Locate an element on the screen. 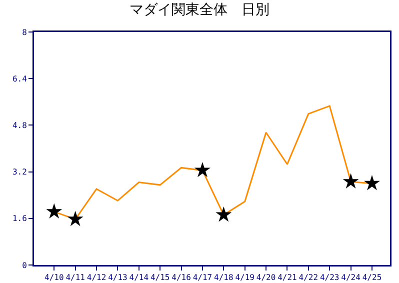  y-tick-label: 4.8 is located at coordinates (20, 125).